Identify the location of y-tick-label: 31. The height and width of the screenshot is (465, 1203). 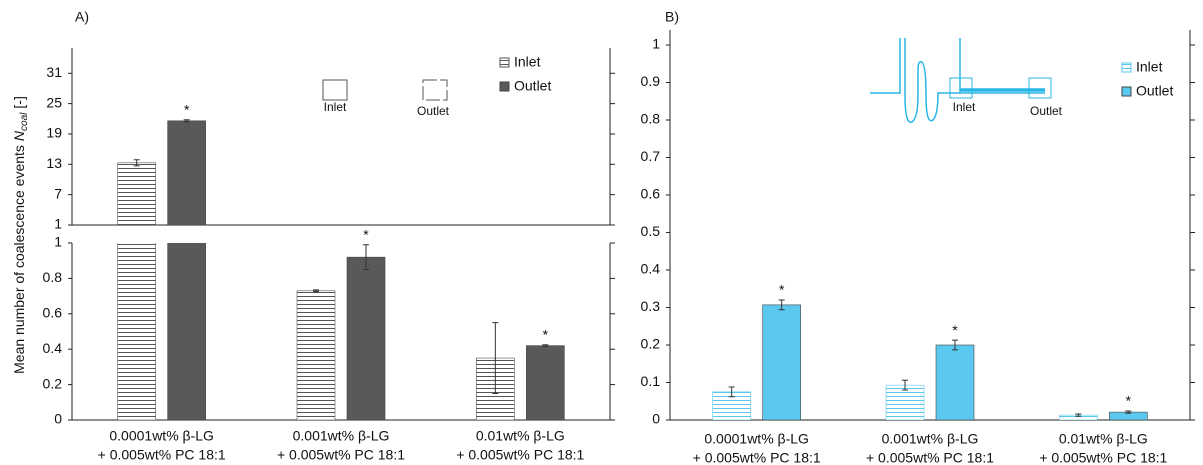
(54, 72).